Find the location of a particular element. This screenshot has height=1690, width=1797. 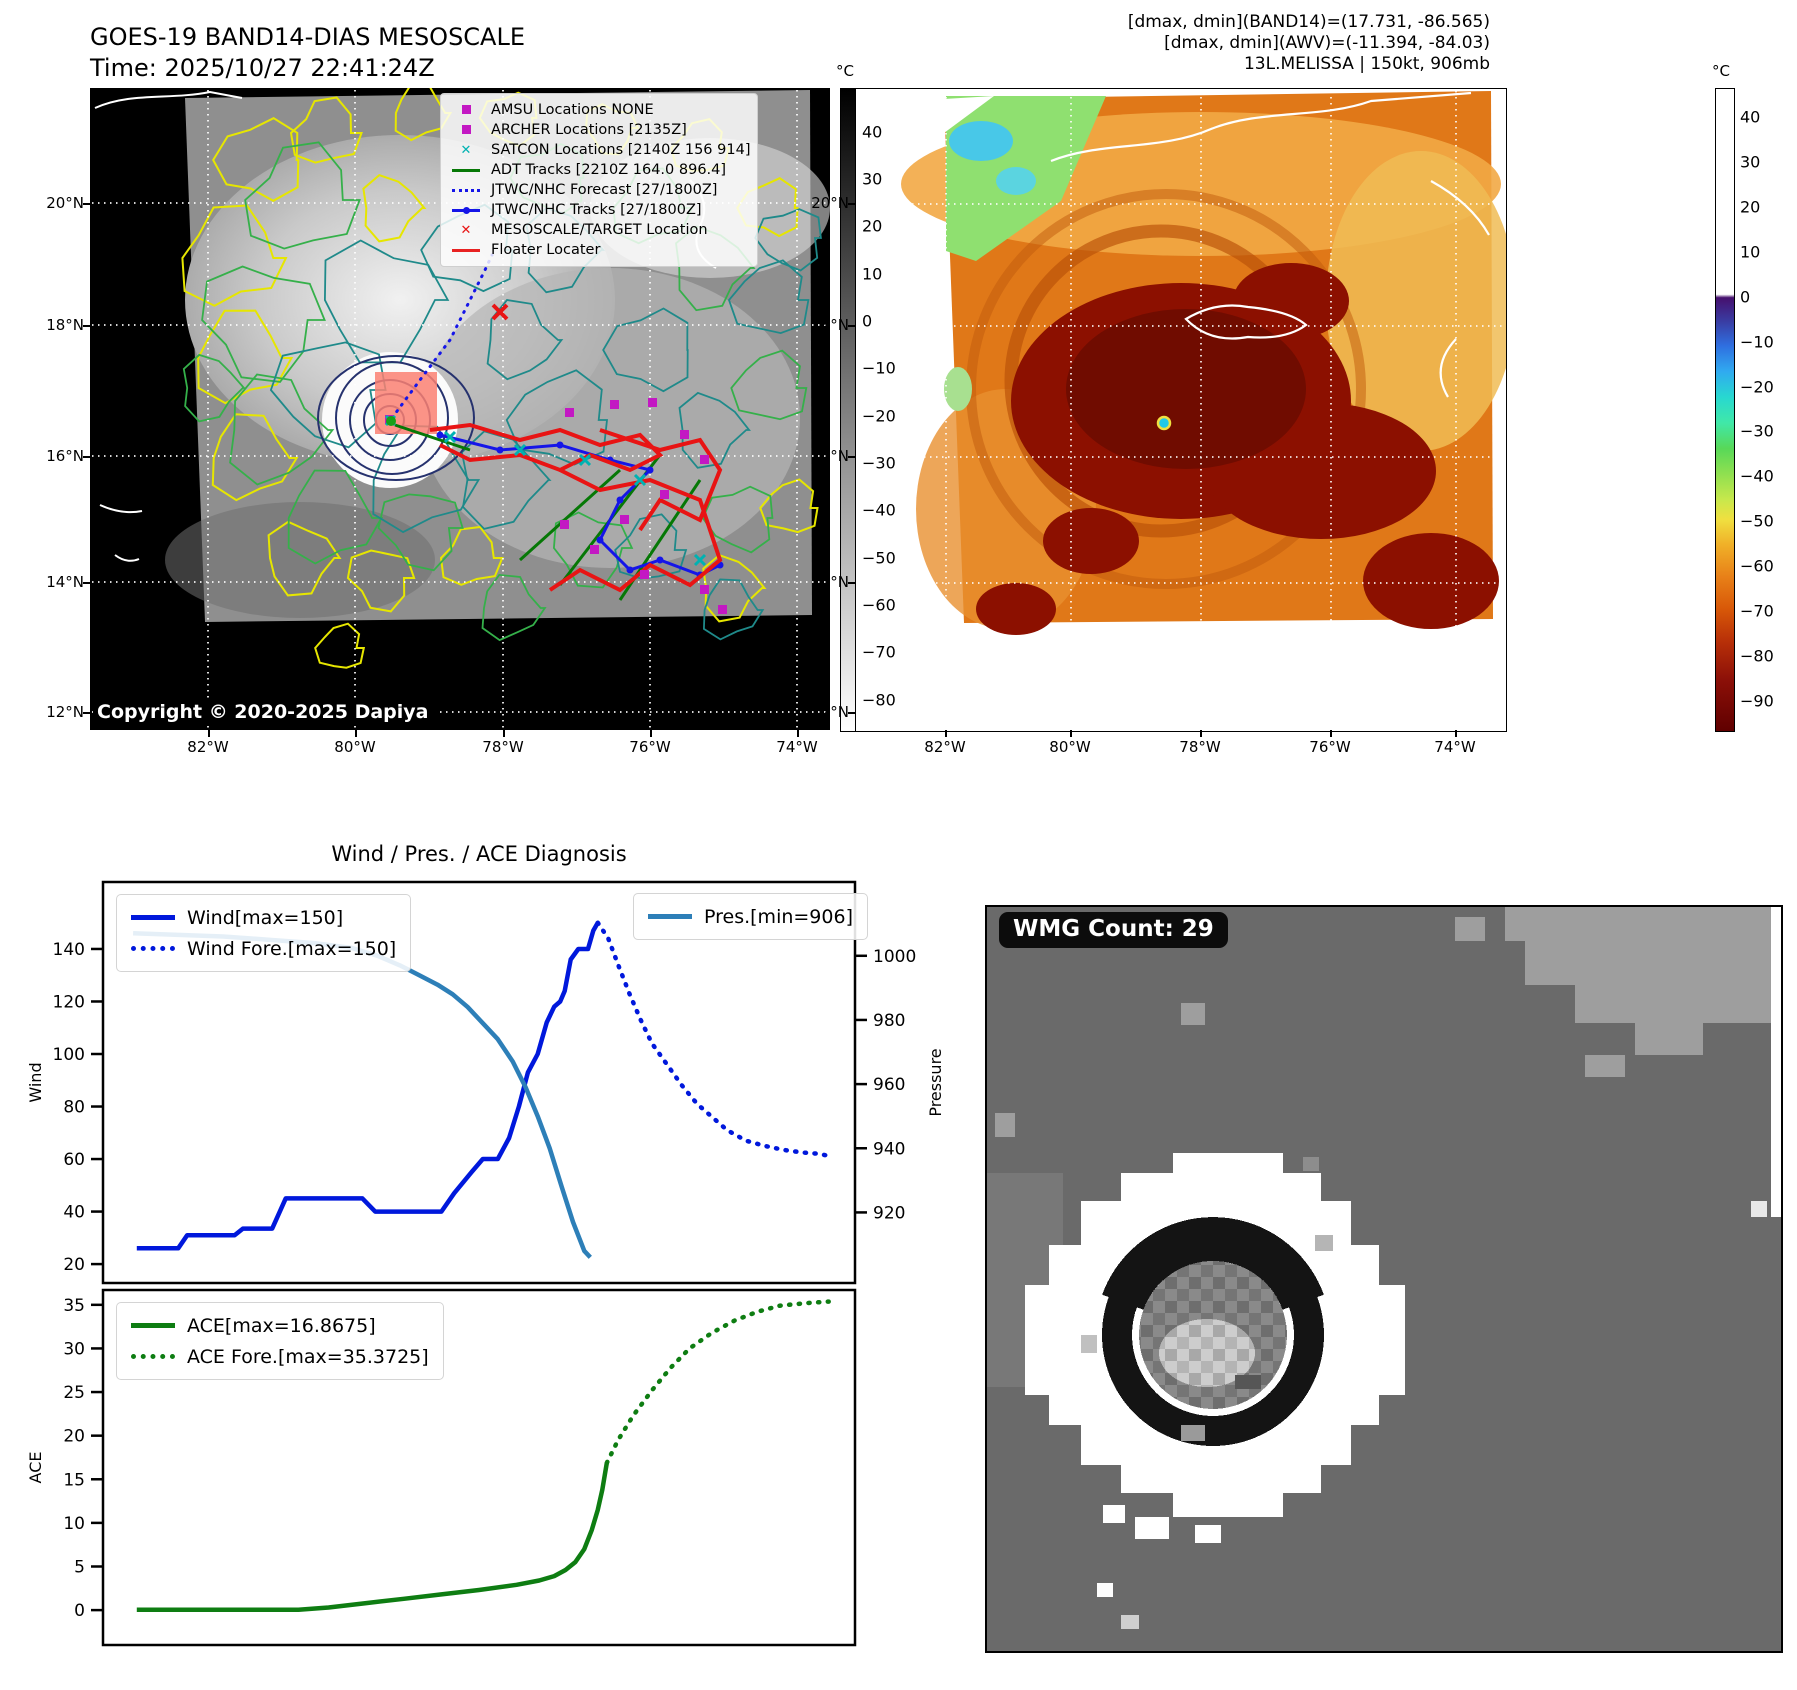

moist-patch is located at coordinates (1025, 253).